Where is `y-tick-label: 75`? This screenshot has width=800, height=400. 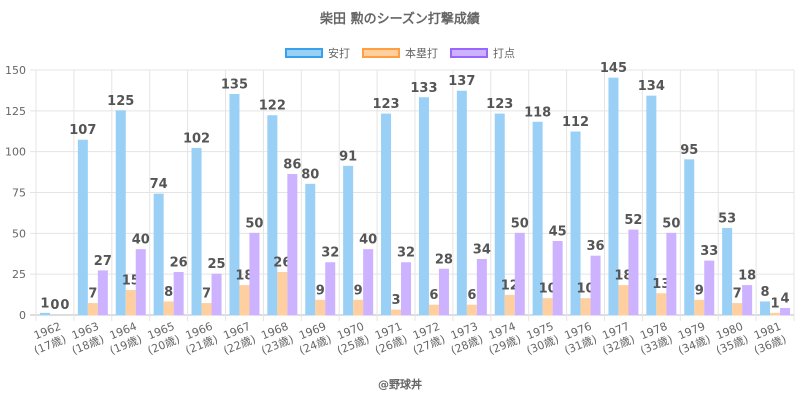
y-tick-label: 75 is located at coordinates (19, 193).